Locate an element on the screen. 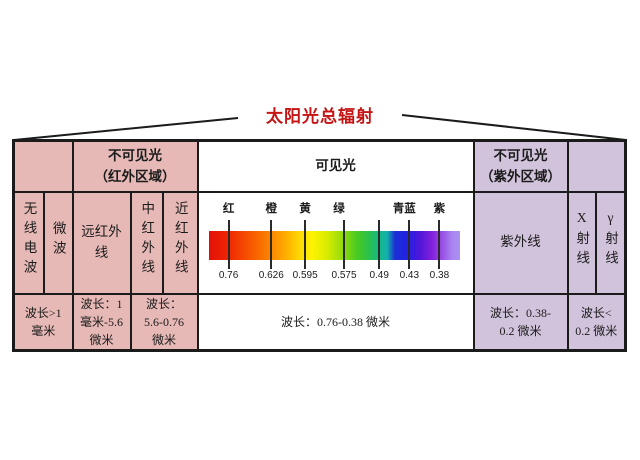 The image size is (640, 460). spectrum-color-label: 紫 is located at coordinates (439, 208).